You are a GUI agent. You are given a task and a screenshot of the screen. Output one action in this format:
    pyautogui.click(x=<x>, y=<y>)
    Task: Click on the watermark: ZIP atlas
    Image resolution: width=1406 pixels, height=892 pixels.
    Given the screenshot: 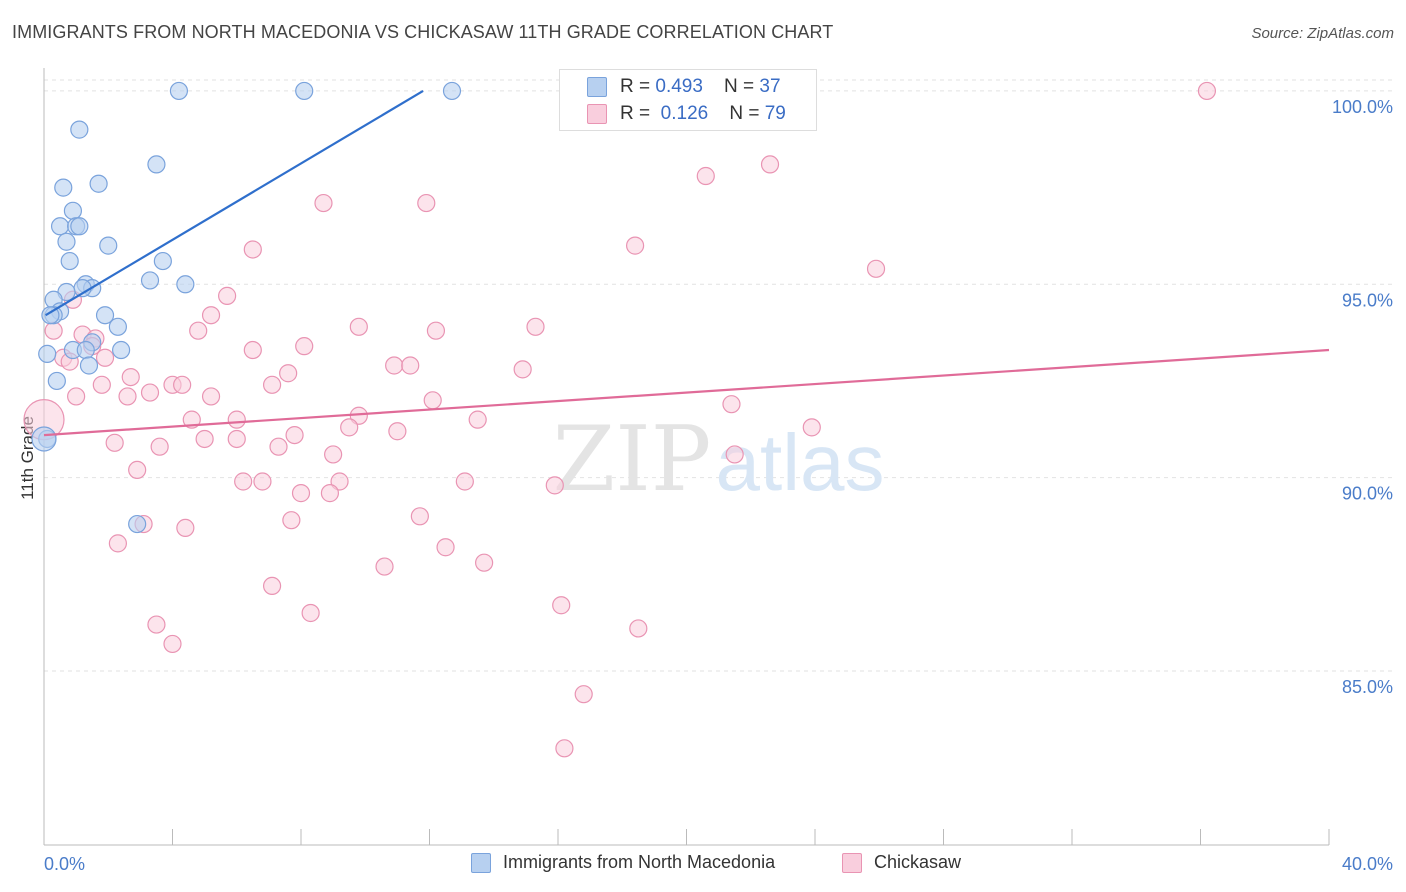 What is the action you would take?
    pyautogui.click(x=719, y=459)
    